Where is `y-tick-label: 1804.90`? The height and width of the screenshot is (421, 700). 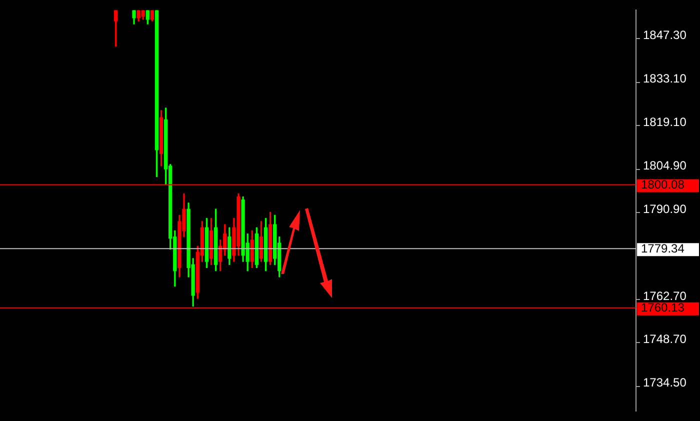
y-tick-label: 1804.90 is located at coordinates (665, 165).